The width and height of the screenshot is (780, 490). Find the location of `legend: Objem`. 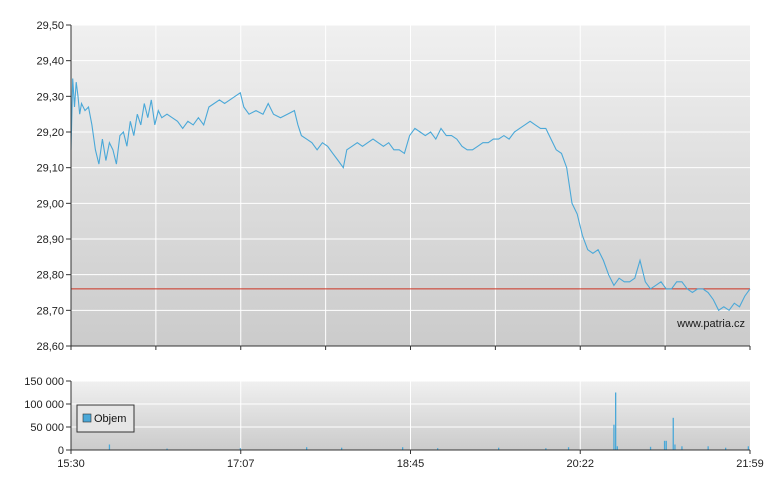

legend: Objem is located at coordinates (105, 418).